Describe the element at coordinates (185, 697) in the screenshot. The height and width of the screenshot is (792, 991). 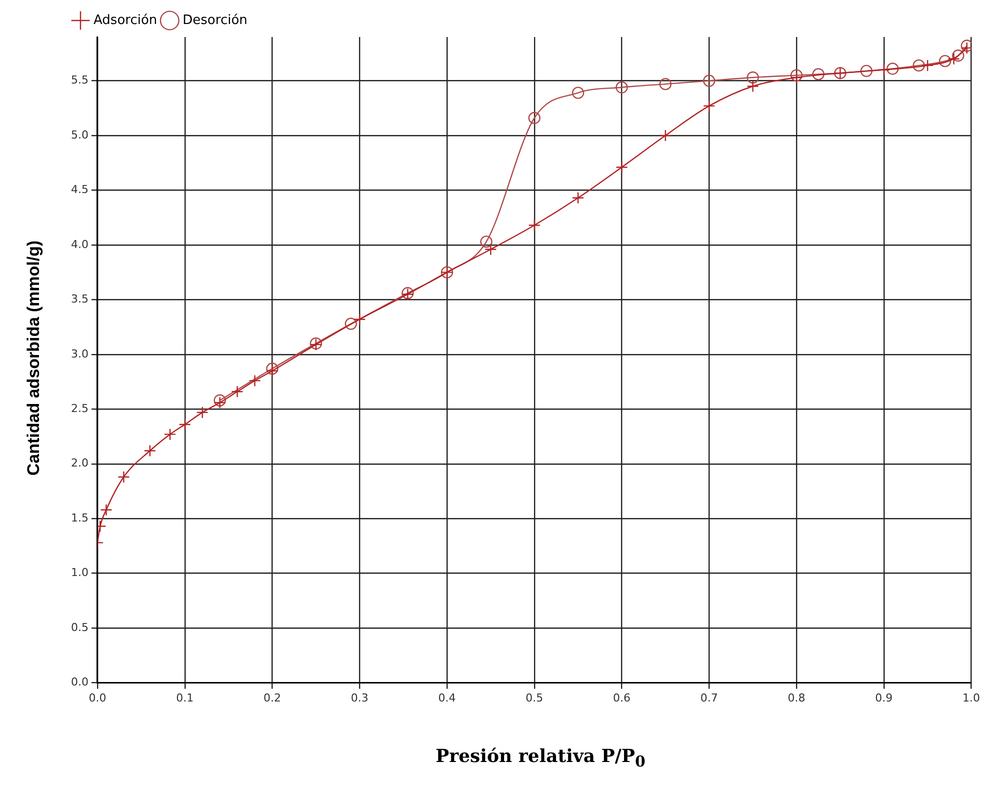
I see `x-tick-label: 0.1` at that location.